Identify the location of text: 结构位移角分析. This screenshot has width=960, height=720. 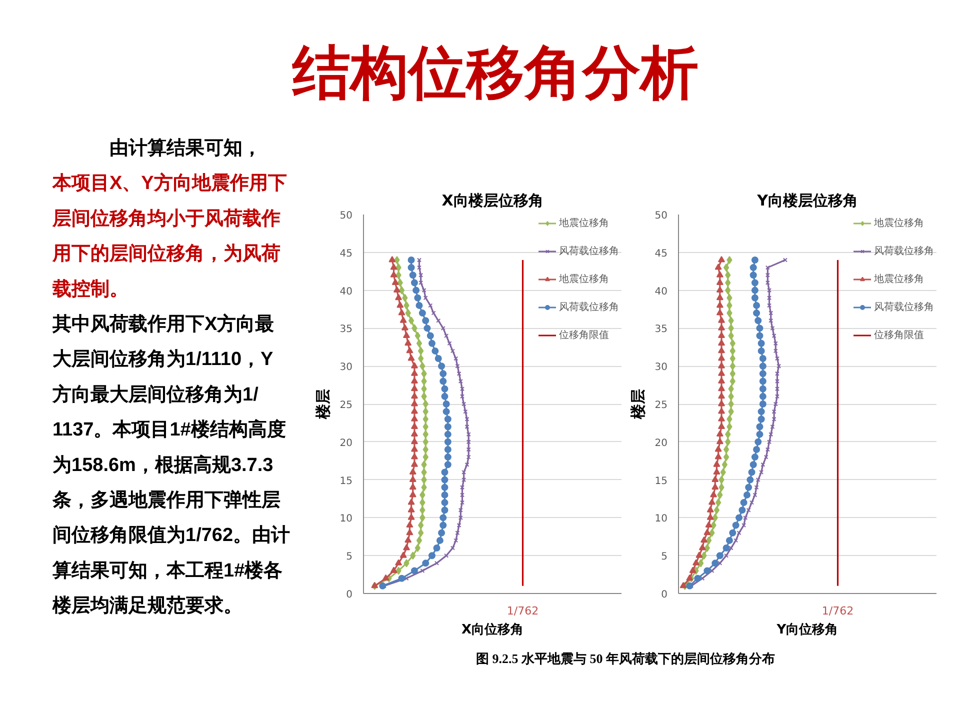
(495, 72).